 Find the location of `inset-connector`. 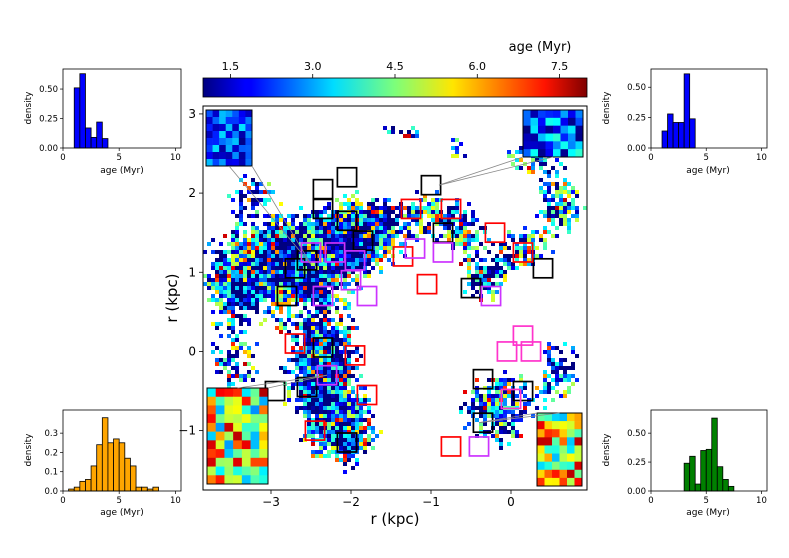

inset-connector is located at coordinates (496, 171).